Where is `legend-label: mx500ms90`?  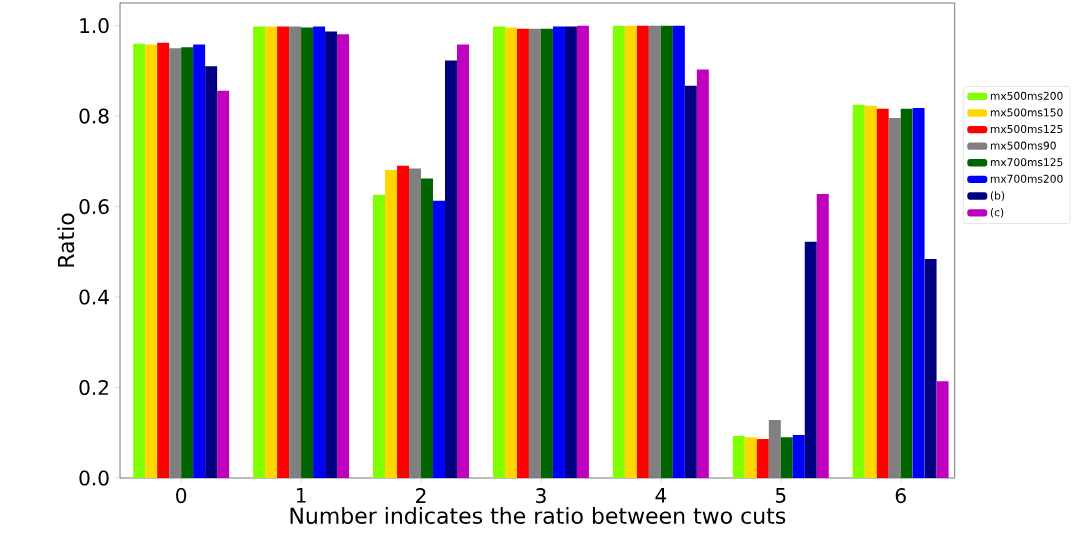 legend-label: mx500ms90 is located at coordinates (1023, 145).